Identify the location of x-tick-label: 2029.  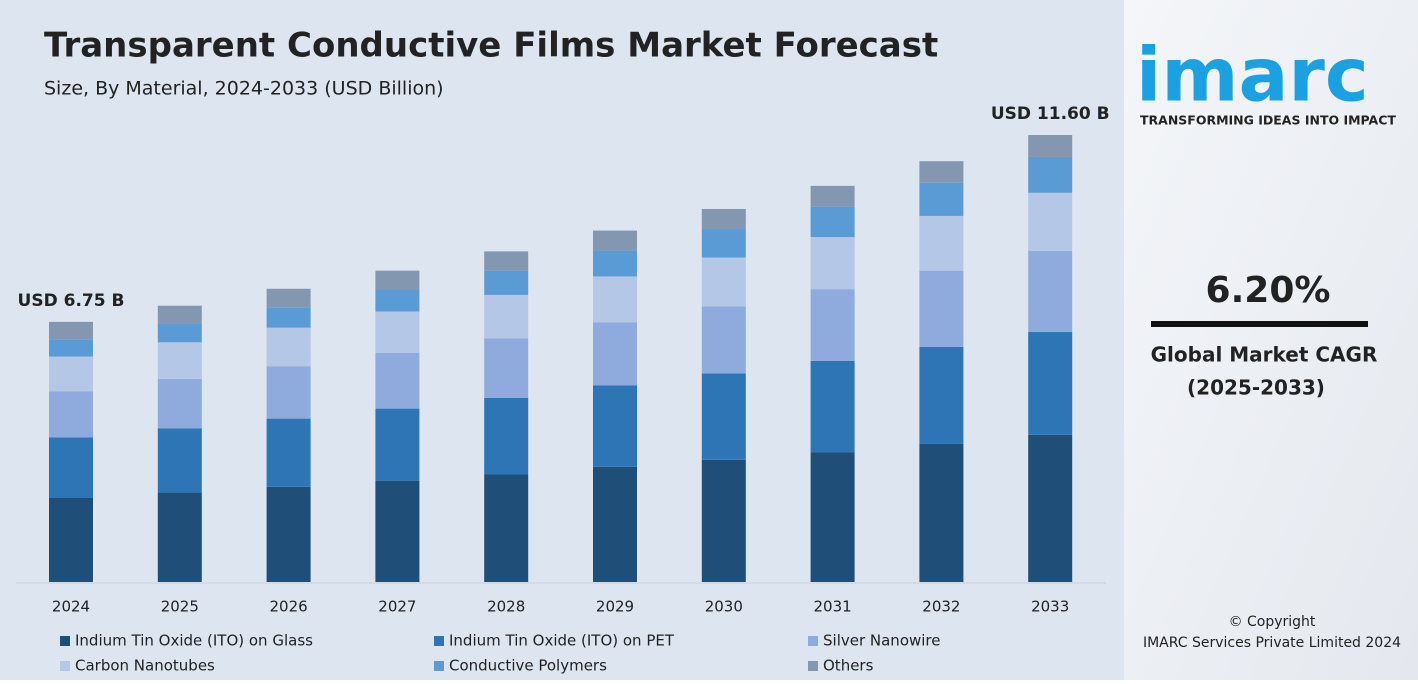
(615, 607).